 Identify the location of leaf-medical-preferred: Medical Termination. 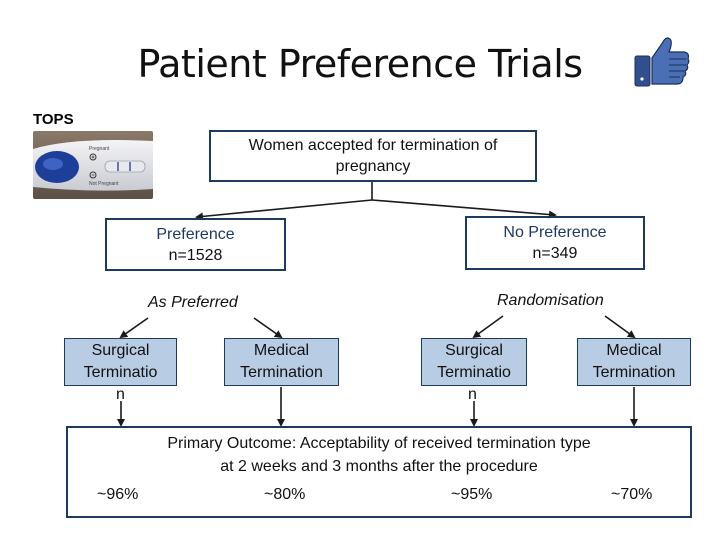
(281, 362).